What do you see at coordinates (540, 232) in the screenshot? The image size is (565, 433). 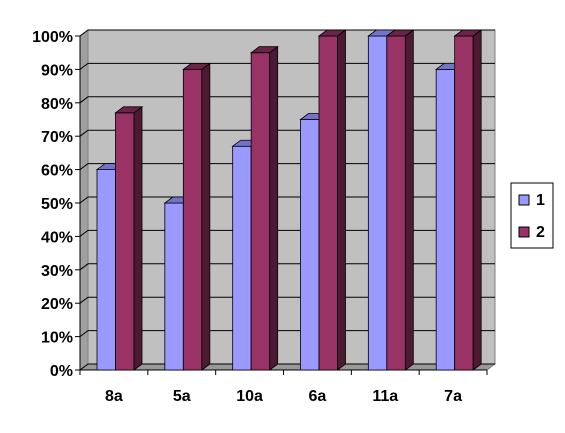 I see `legend-label-series-2: 2` at bounding box center [540, 232].